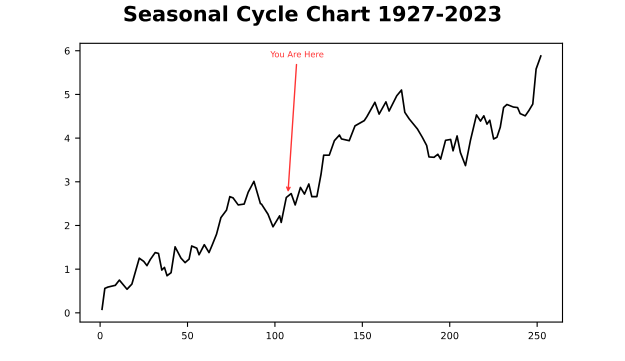  I want to click on x-tick-label: 0, so click(100, 336).